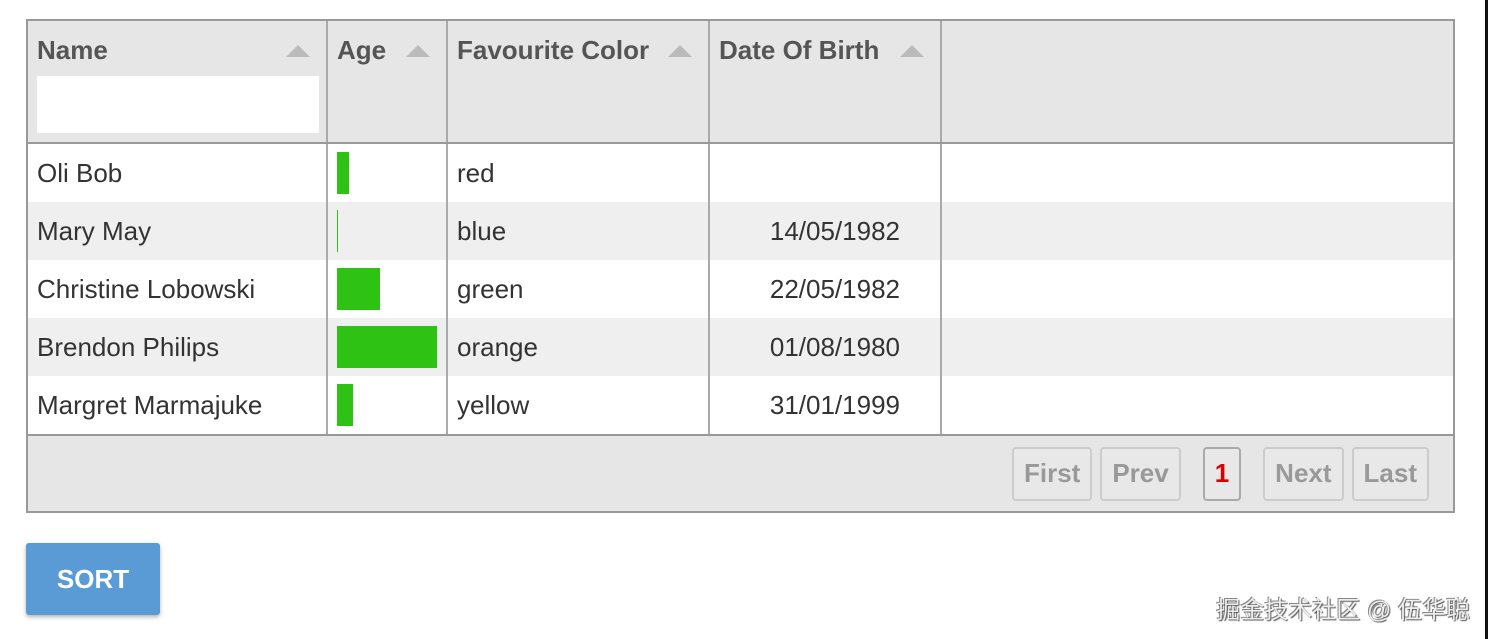 Image resolution: width=1492 pixels, height=639 pixels. I want to click on color-cell: yellow, so click(579, 405).